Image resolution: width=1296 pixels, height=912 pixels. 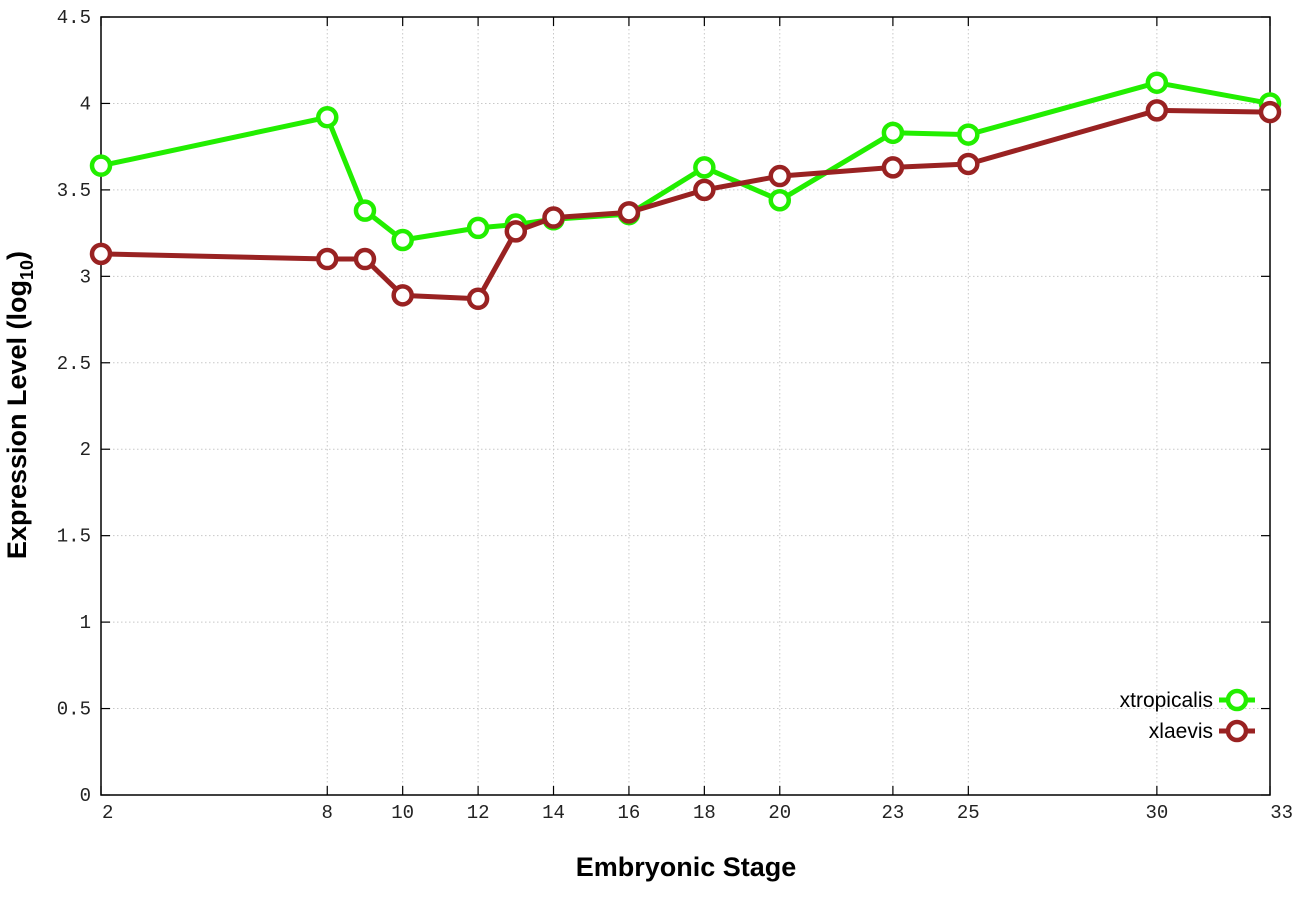 What do you see at coordinates (85, 277) in the screenshot?
I see `y-tick-label: 3` at bounding box center [85, 277].